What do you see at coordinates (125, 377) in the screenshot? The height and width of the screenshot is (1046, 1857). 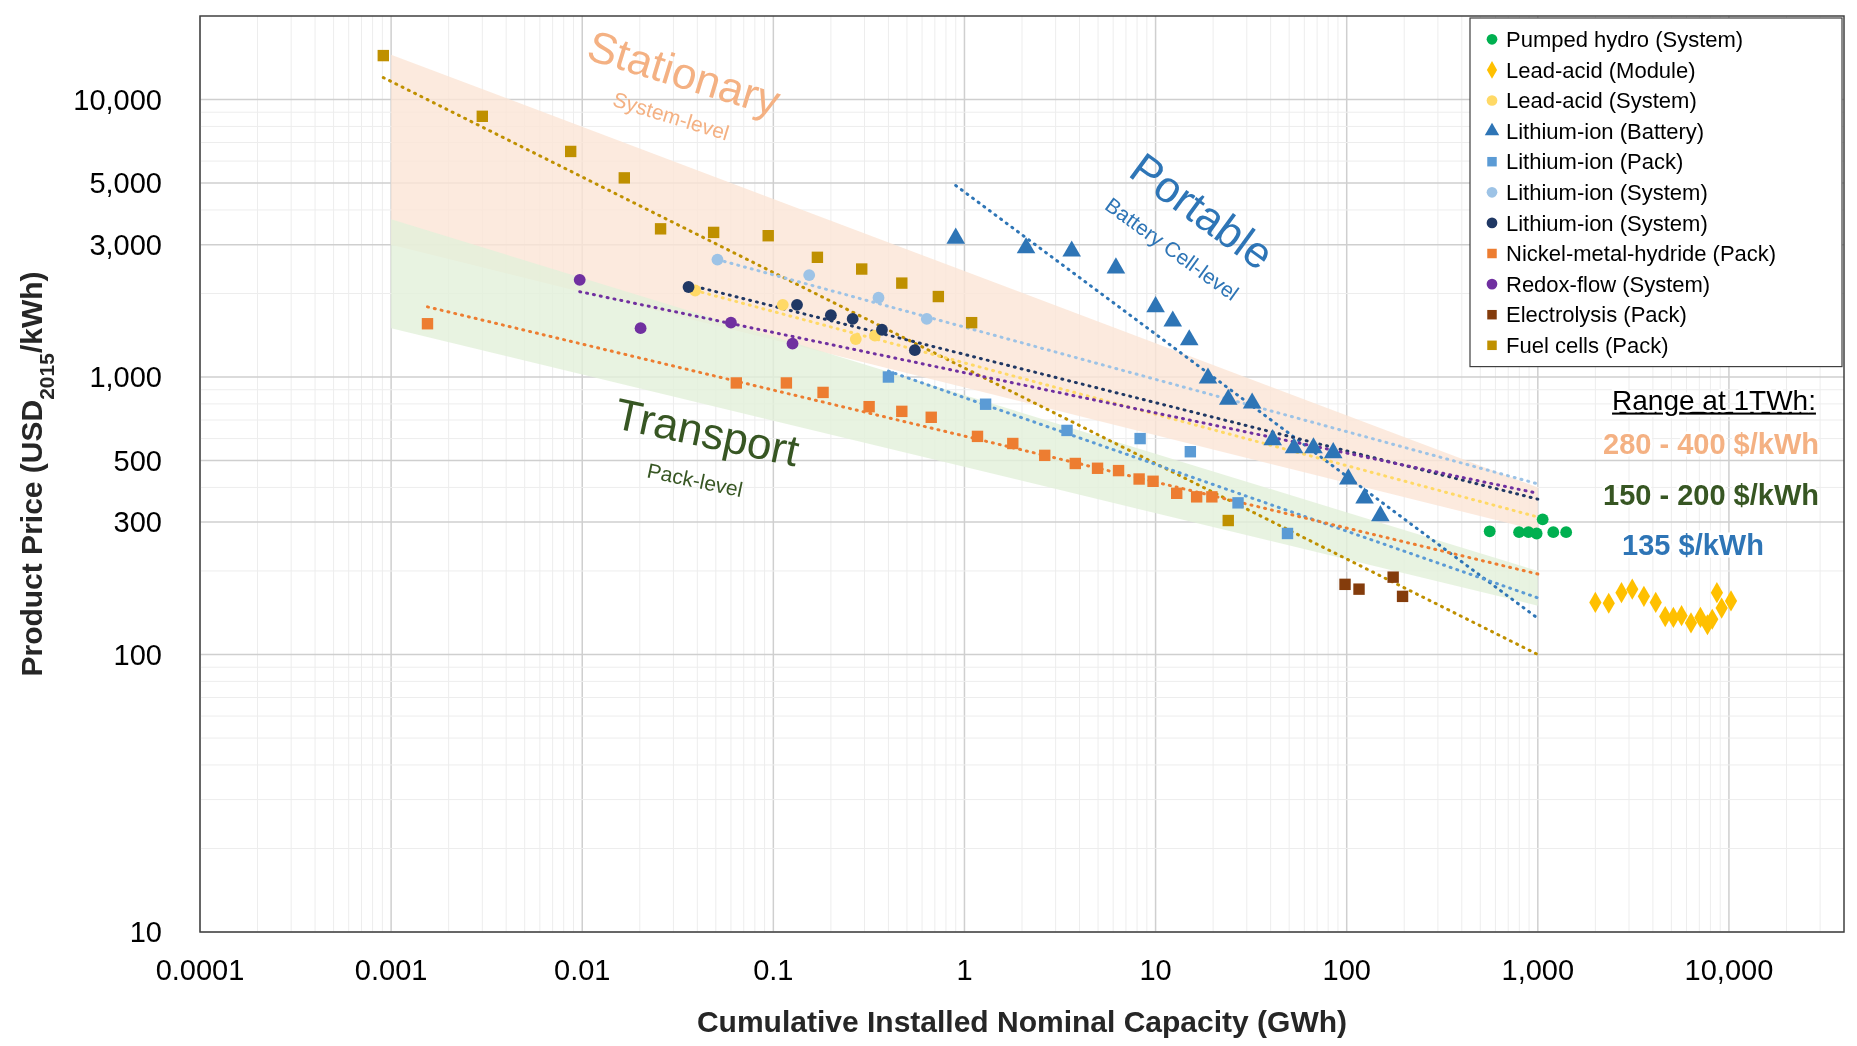 I see `y-tick-label: 1,000` at bounding box center [125, 377].